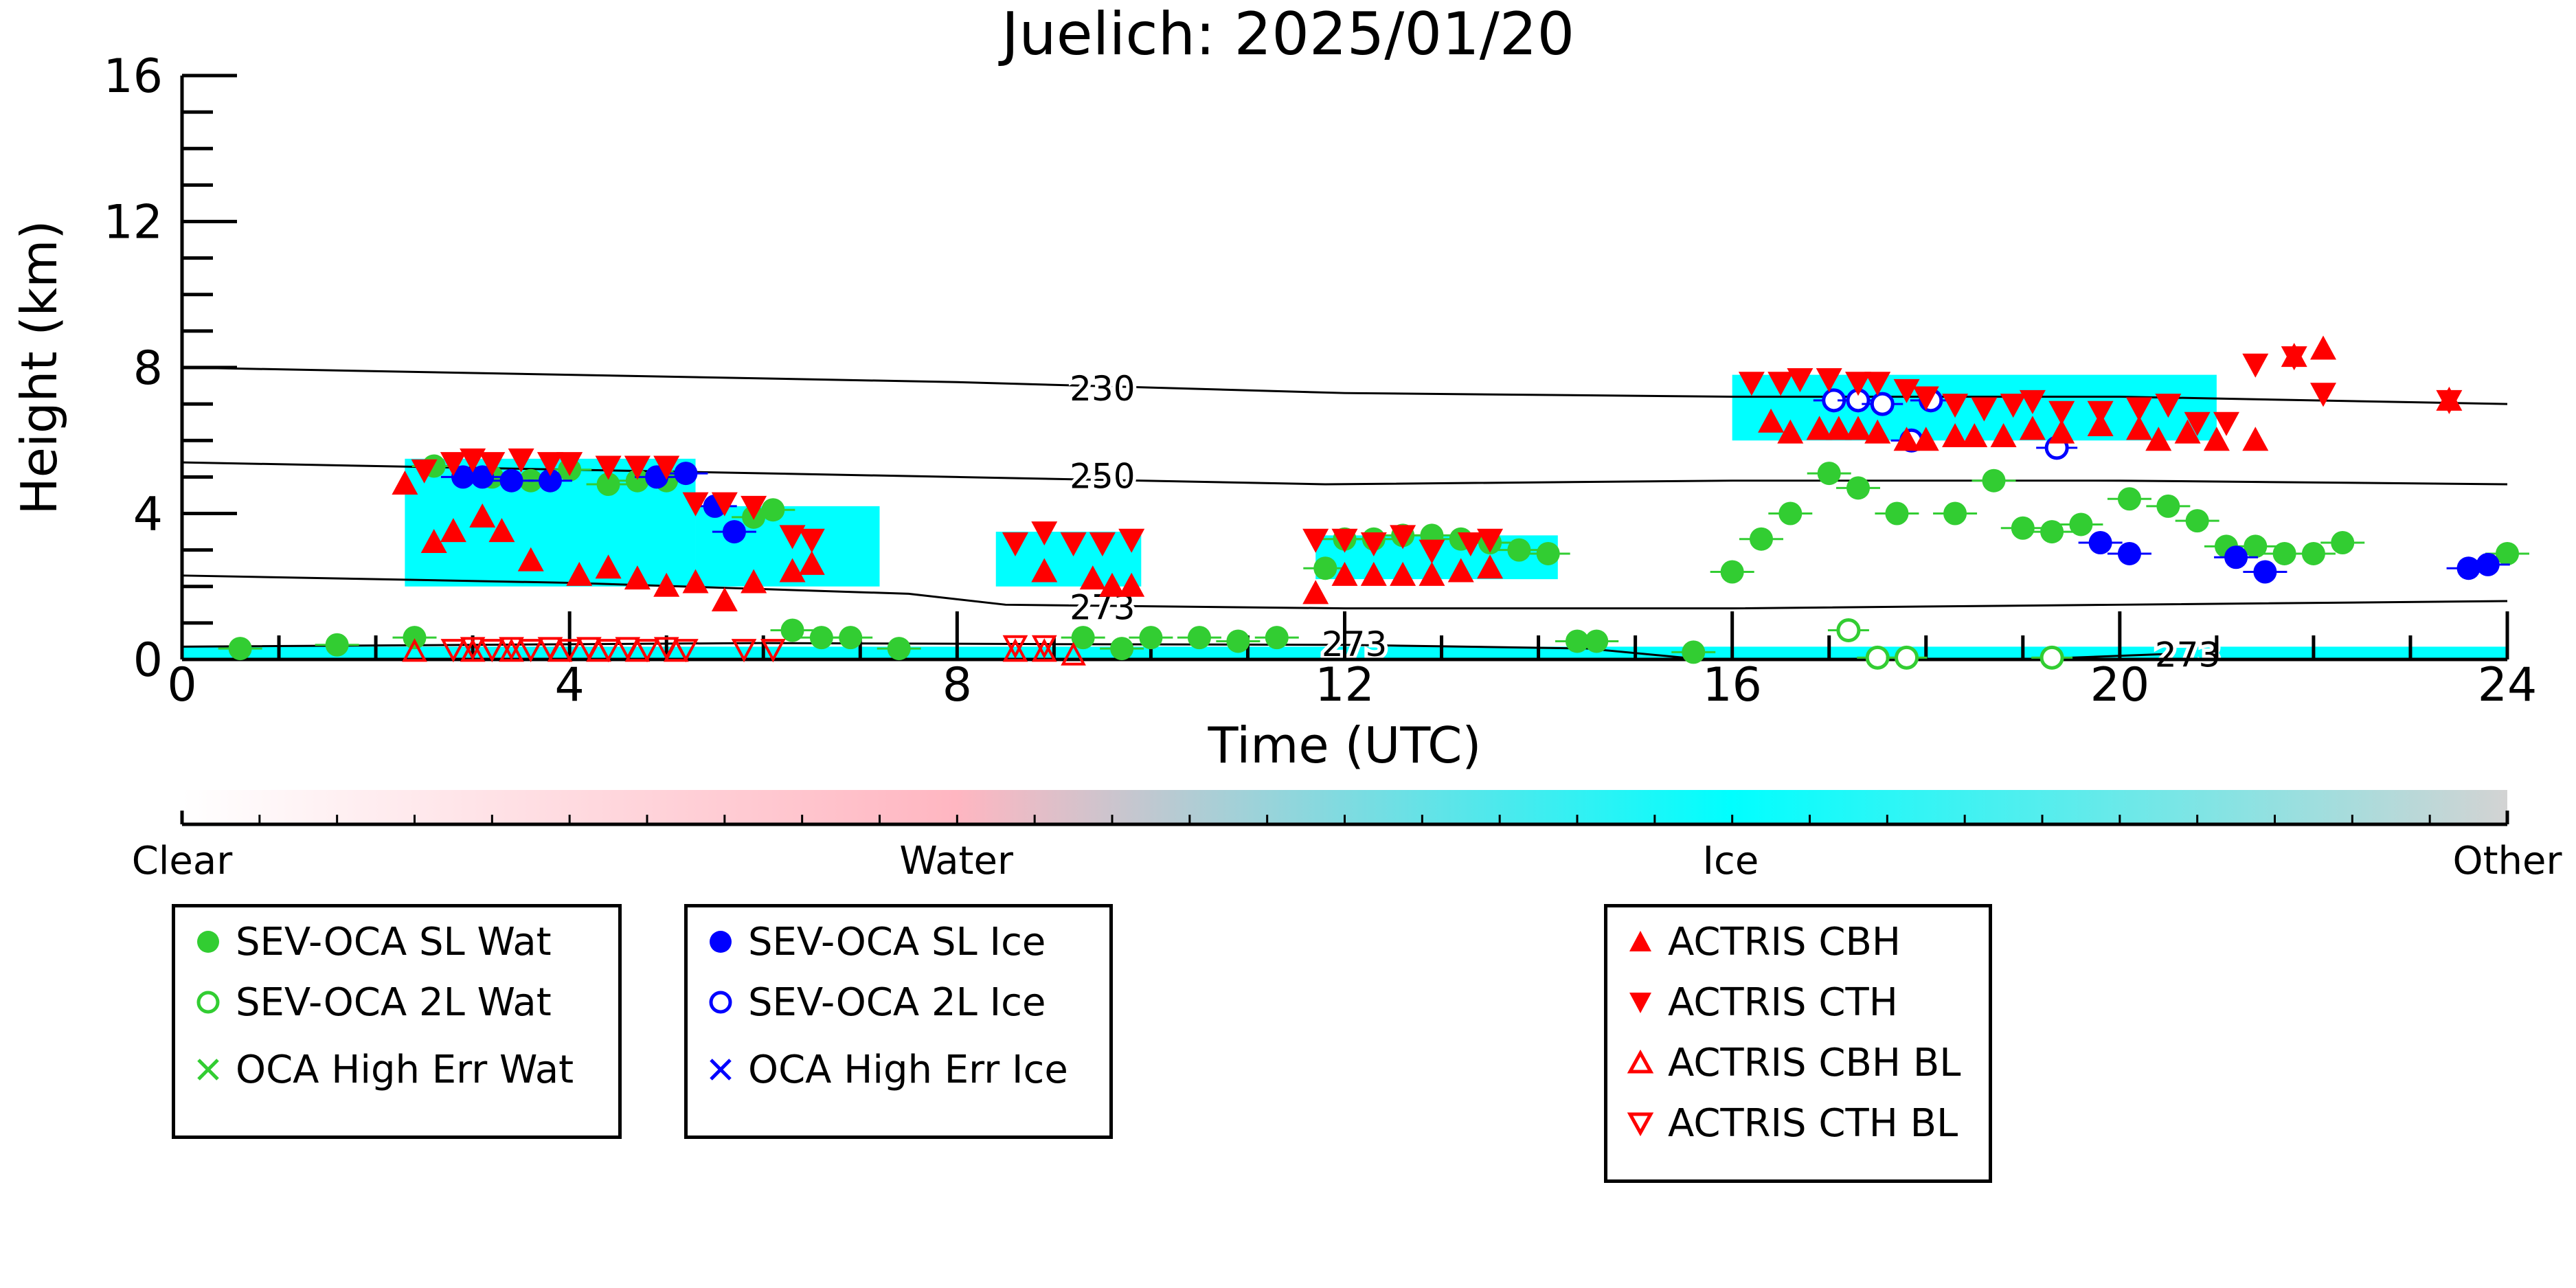 This screenshot has width=2576, height=1288. I want to click on x-tick-label: 20, so click(2120, 685).